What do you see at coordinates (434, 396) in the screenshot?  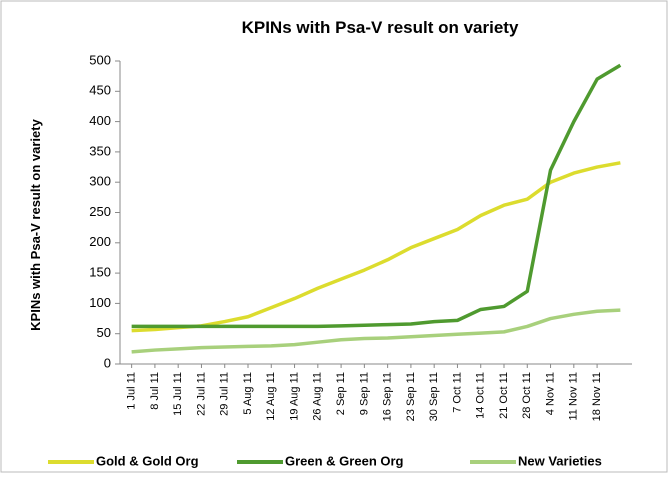 I see `x-tick-label: 30 Sep 11` at bounding box center [434, 396].